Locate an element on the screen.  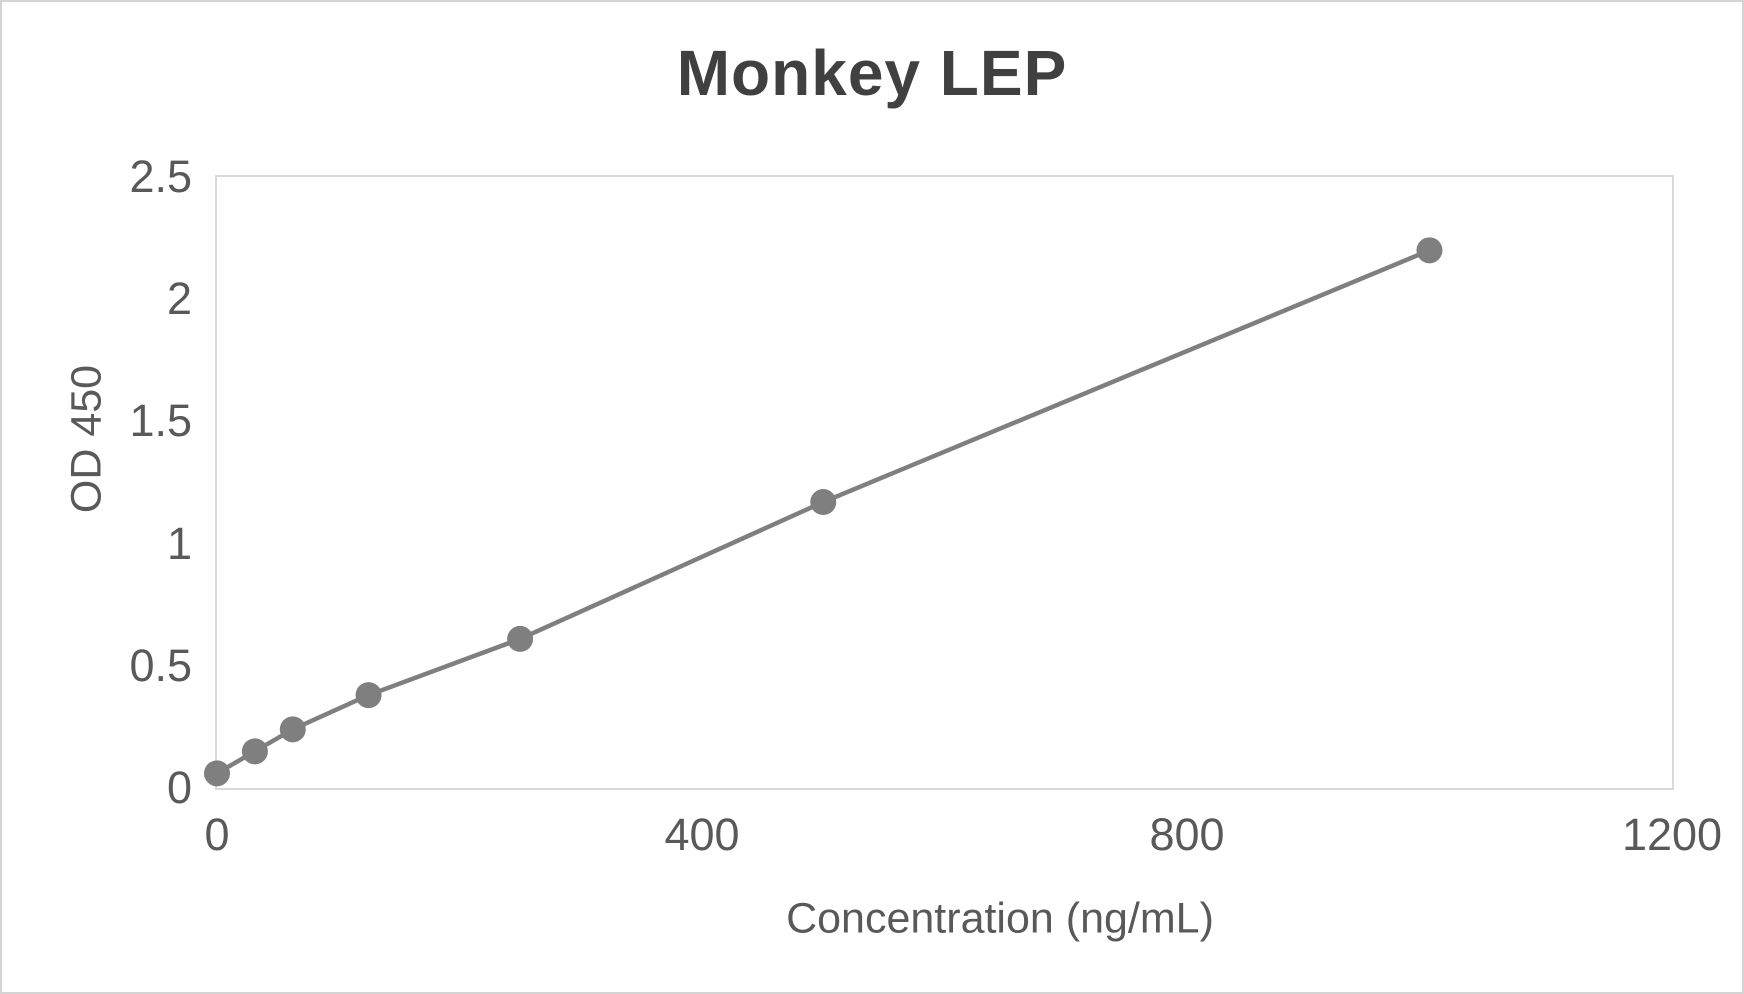
y-axis-tick-label: 1.5 is located at coordinates (160, 421).